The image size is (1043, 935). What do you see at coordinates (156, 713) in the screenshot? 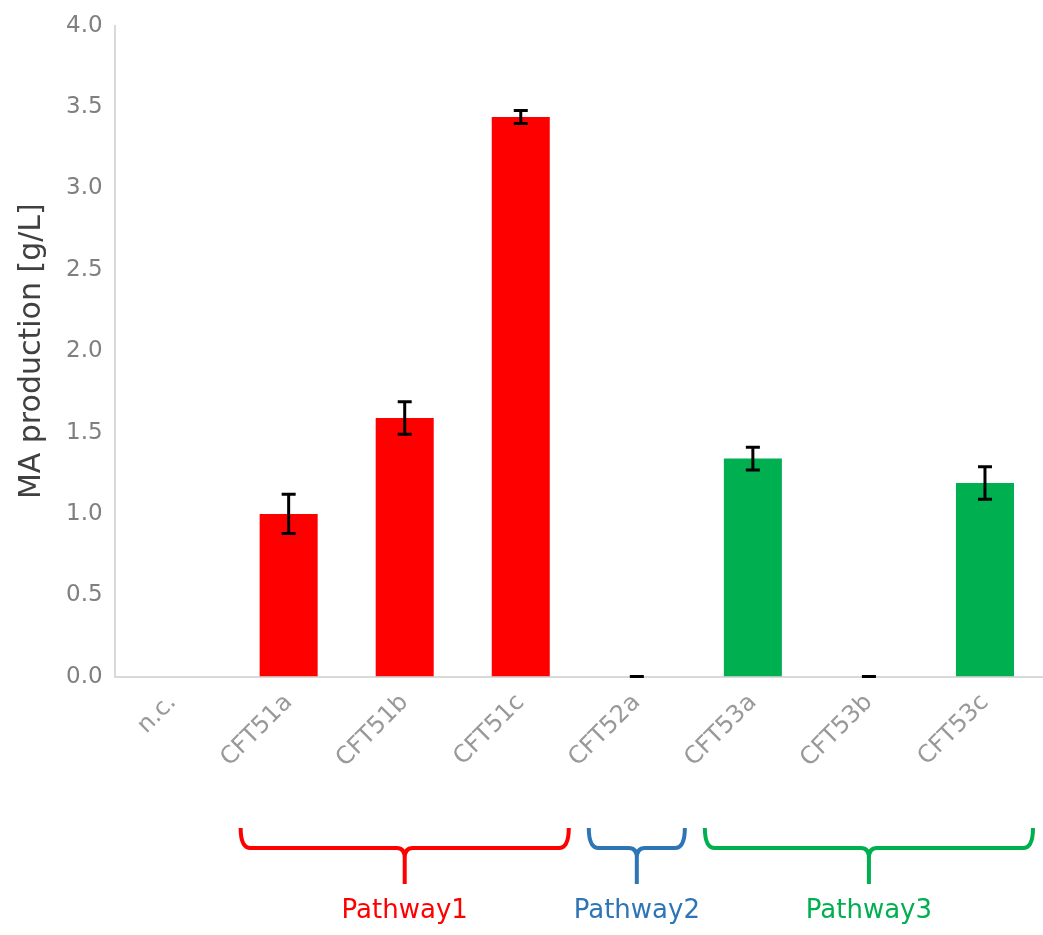
I see `x-tick-label: n.c.` at bounding box center [156, 713].